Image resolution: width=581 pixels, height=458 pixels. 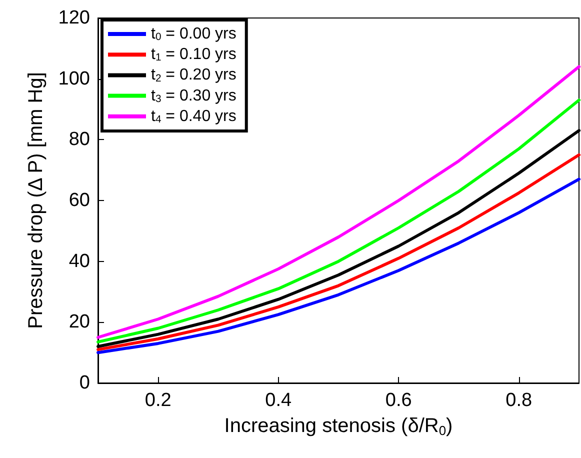 What do you see at coordinates (398, 400) in the screenshot?
I see `x-tick-label: 0.6` at bounding box center [398, 400].